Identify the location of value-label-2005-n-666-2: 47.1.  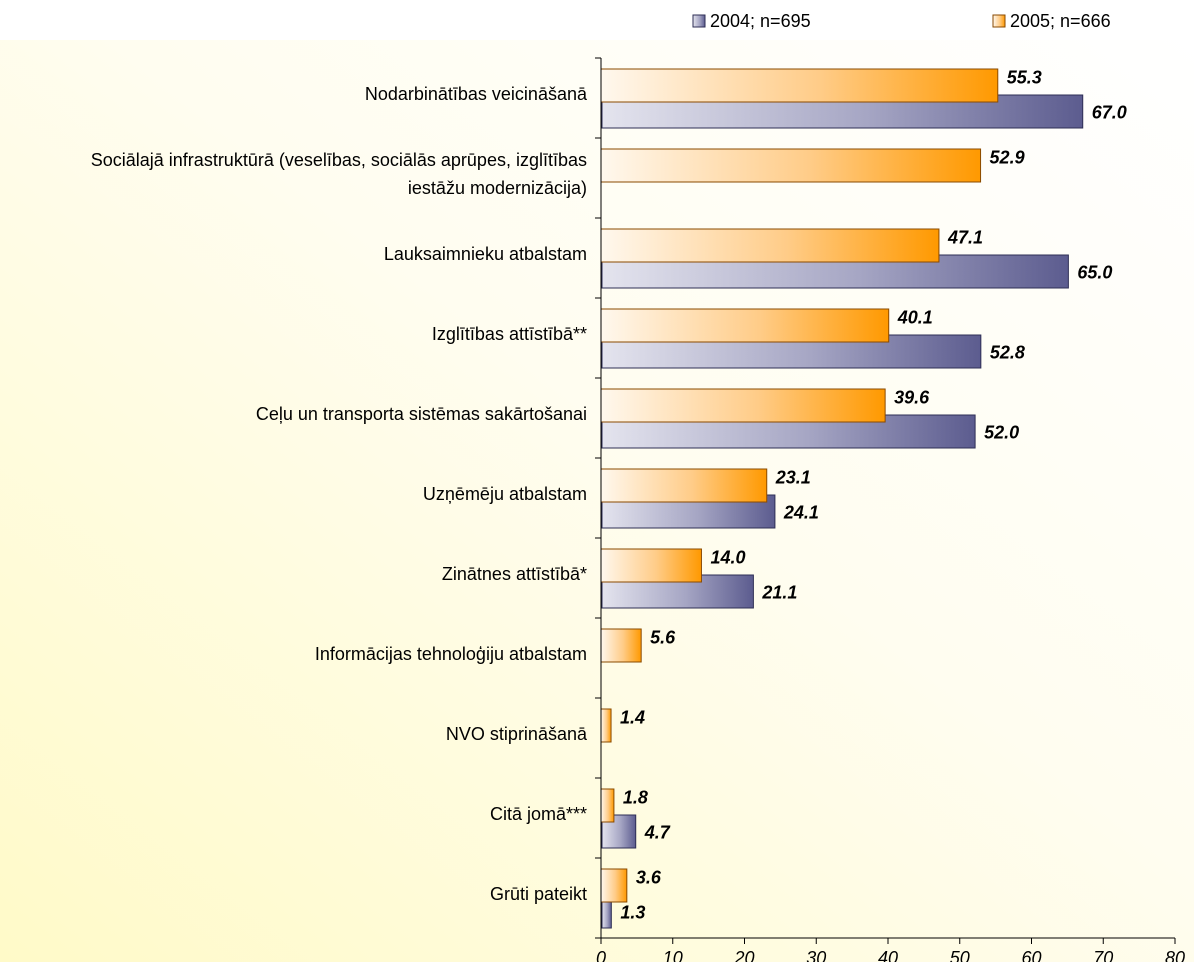
(965, 238).